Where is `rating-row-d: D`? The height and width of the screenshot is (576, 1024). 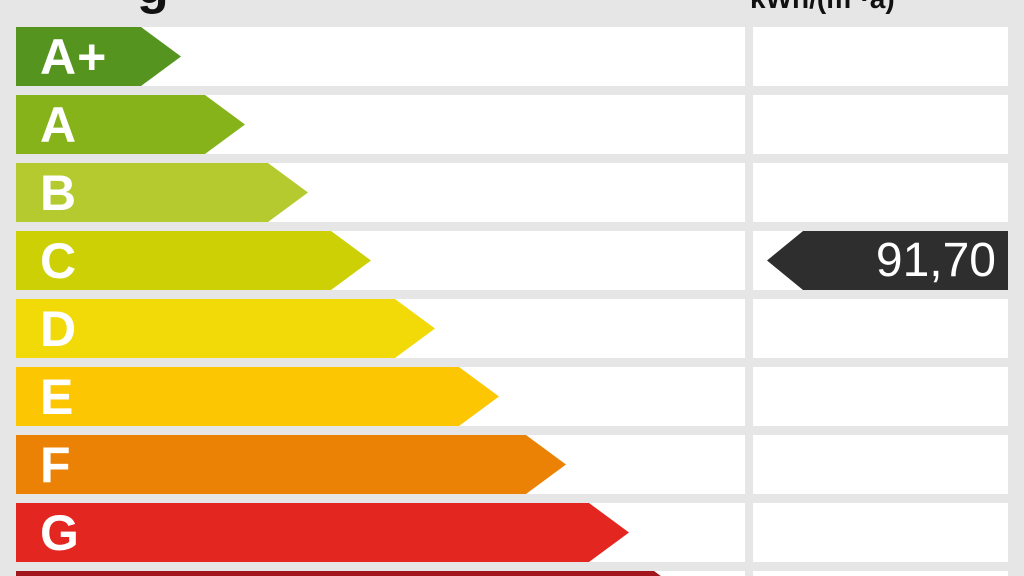 rating-row-d: D is located at coordinates (512, 328).